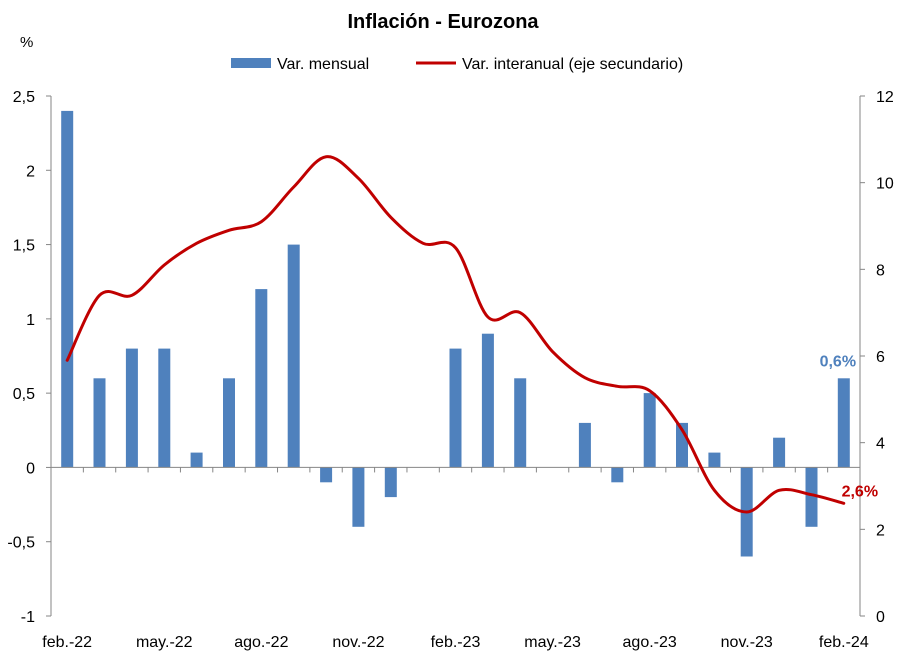 Image resolution: width=901 pixels, height=672 pixels. Describe the element at coordinates (843, 423) in the screenshot. I see `bar-feb.-24` at that location.